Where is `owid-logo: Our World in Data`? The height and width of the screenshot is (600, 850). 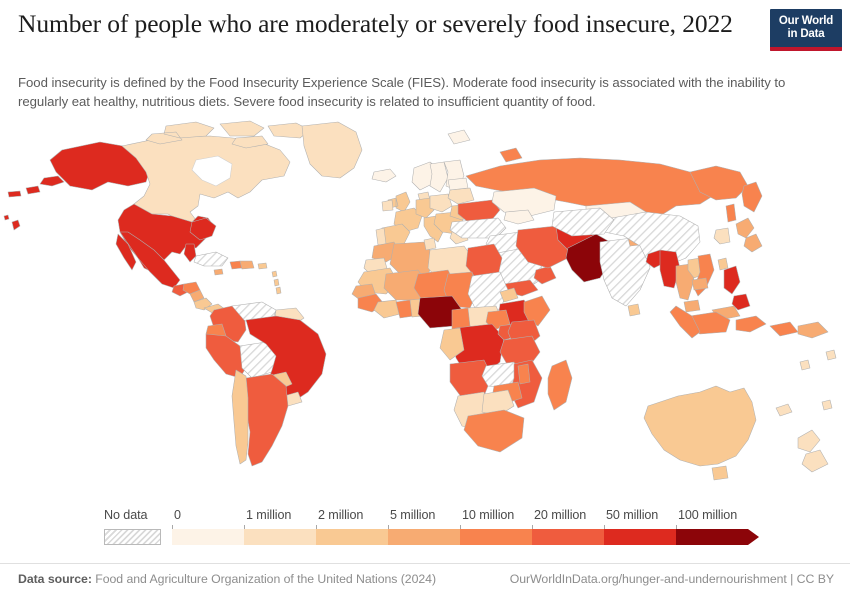
owid-logo: Our World in Data is located at coordinates (806, 30).